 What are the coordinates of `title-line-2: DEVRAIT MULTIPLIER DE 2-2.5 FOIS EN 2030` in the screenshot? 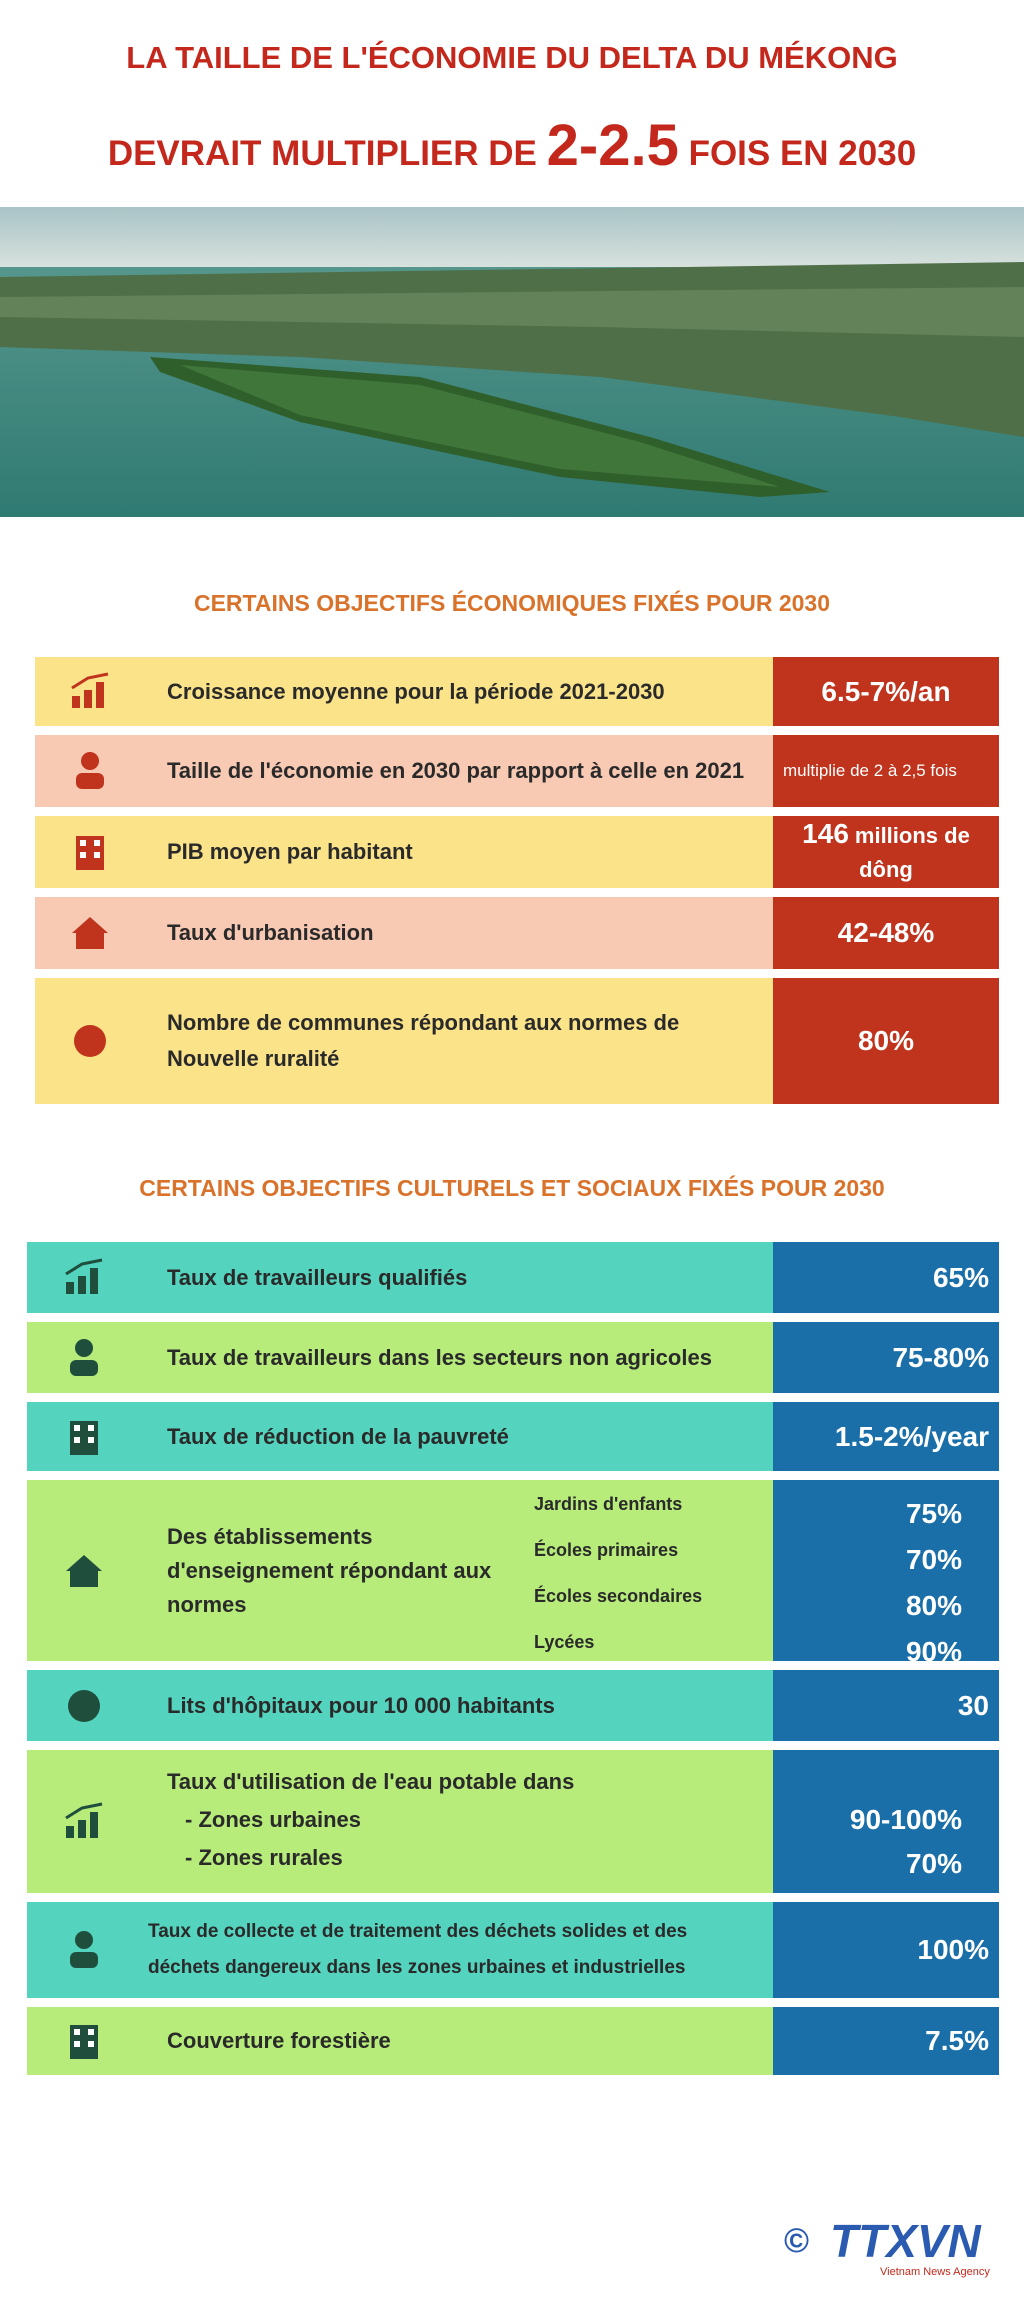 It's located at (512, 145).